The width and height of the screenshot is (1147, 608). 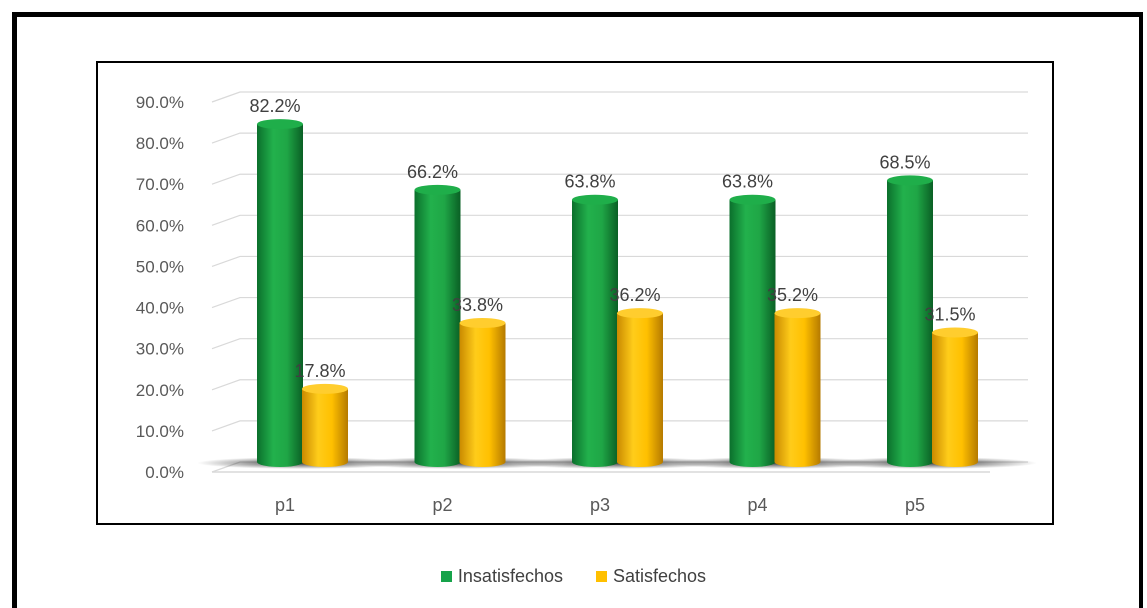 I want to click on x-tick-label: p5, so click(x=915, y=505).